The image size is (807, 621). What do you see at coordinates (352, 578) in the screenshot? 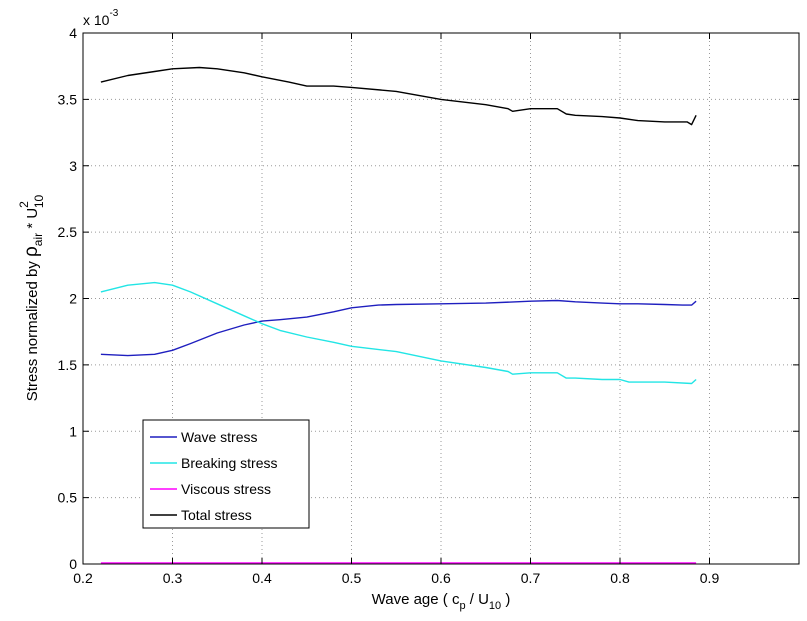
I see `x-tick-label: 0.5` at bounding box center [352, 578].